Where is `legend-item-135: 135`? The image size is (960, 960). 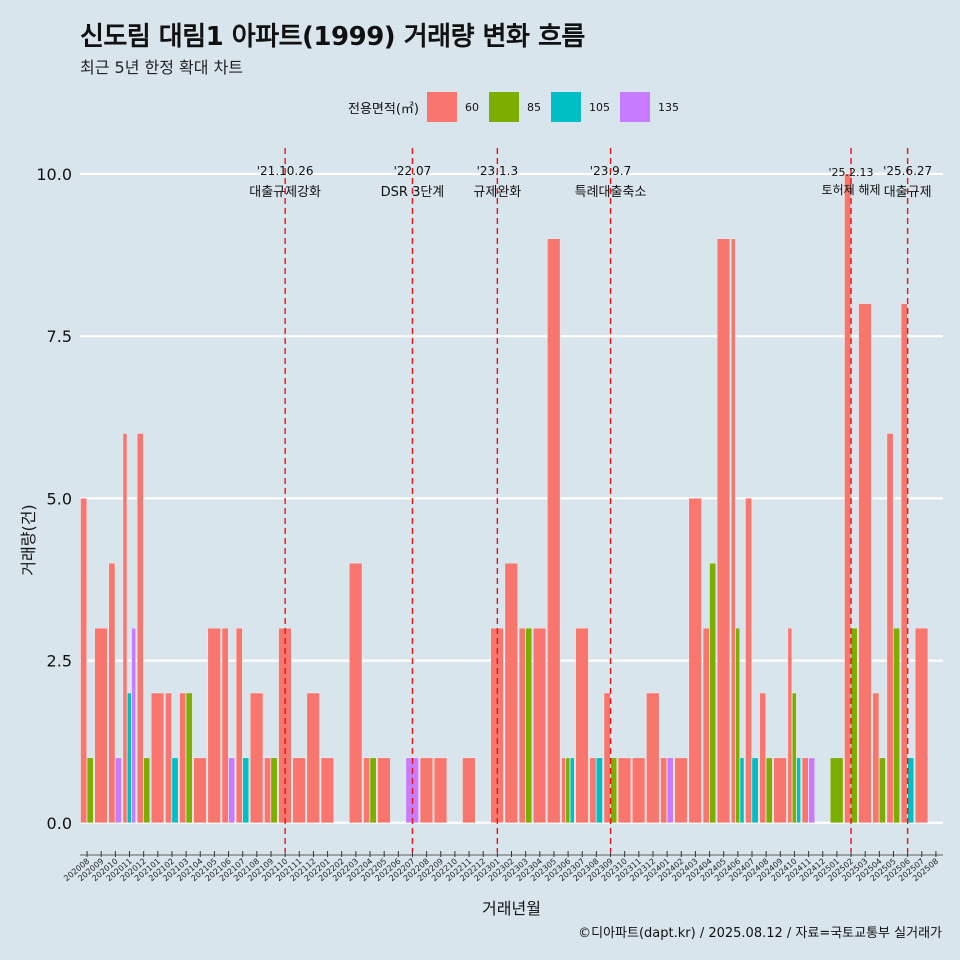
legend-item-135: 135 is located at coordinates (651, 107).